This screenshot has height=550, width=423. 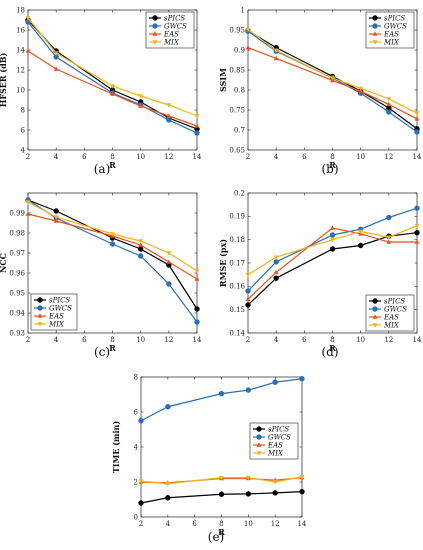 What do you see at coordinates (136, 482) in the screenshot?
I see `y-tick-label: 2` at bounding box center [136, 482].